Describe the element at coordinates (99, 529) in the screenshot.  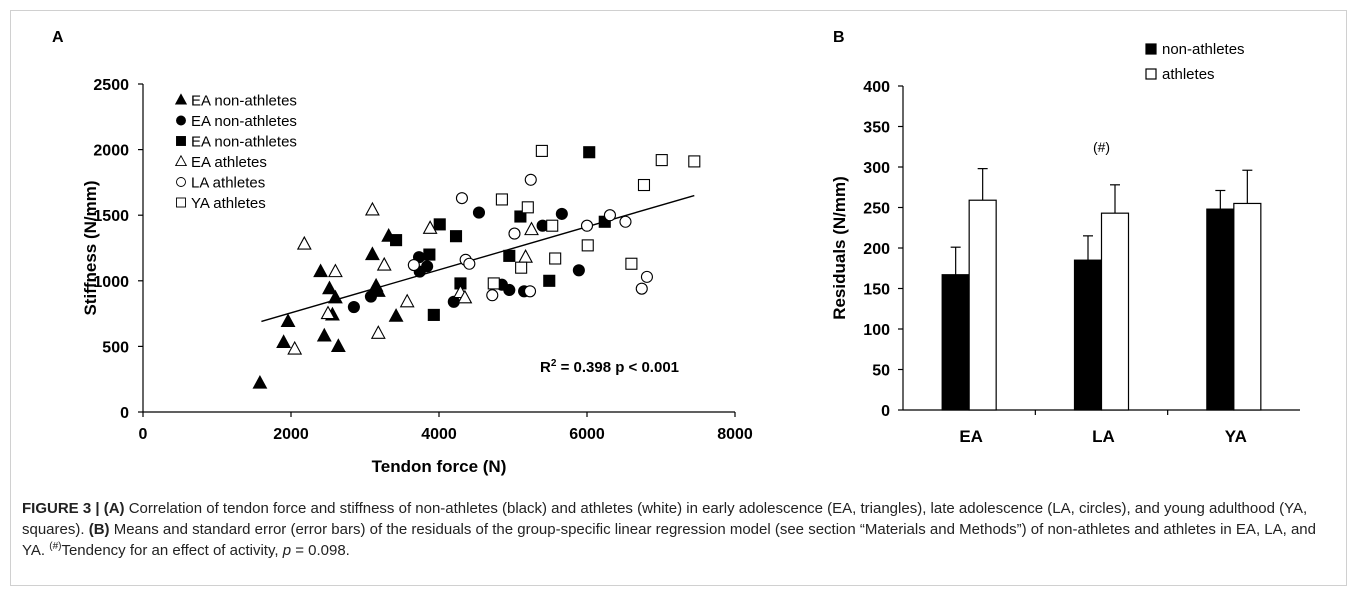
I see `caption-part-b-label: (B)` at that location.